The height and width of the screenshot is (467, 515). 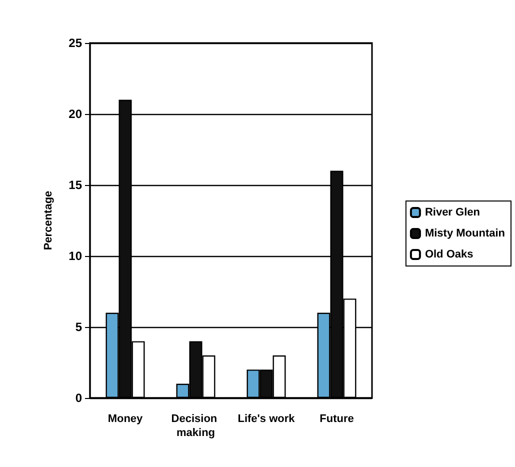 What do you see at coordinates (75, 43) in the screenshot?
I see `y-tick-label: 25` at bounding box center [75, 43].